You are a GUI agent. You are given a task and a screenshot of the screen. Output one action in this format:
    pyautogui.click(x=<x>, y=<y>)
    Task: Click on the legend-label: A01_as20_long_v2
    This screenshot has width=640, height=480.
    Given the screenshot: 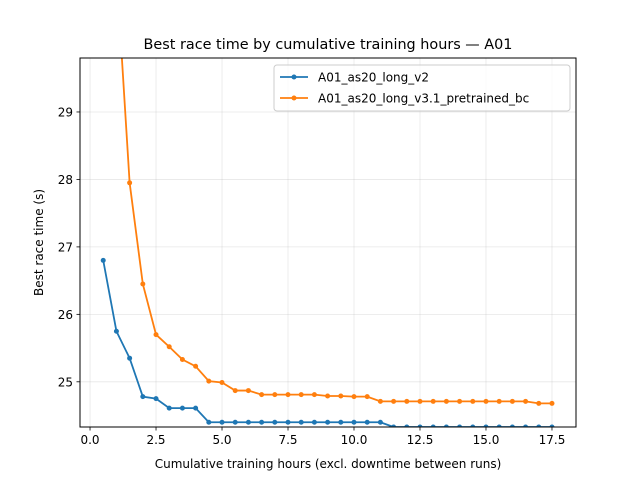 What is the action you would take?
    pyautogui.click(x=373, y=78)
    